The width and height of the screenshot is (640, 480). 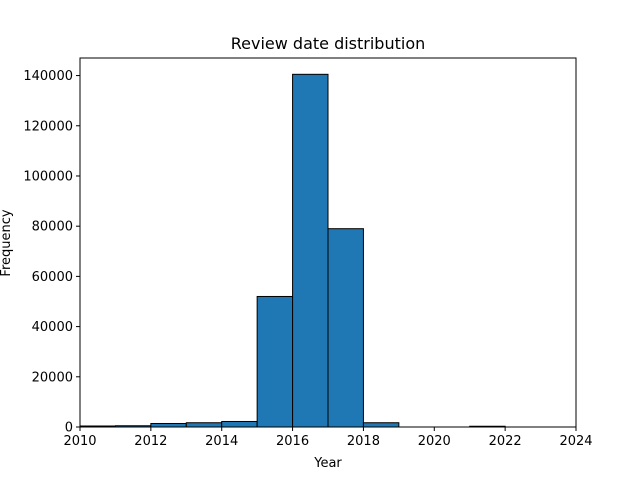 I want to click on x-axis-label: Year, so click(x=327, y=463).